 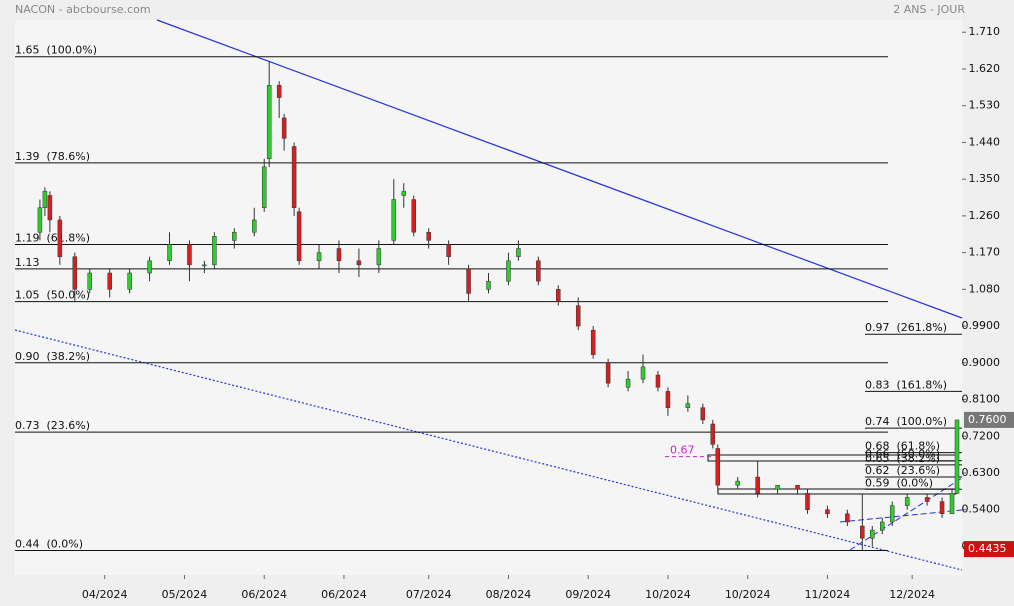 I want to click on fib-label: 0.73 (23.6%), so click(x=52, y=425).